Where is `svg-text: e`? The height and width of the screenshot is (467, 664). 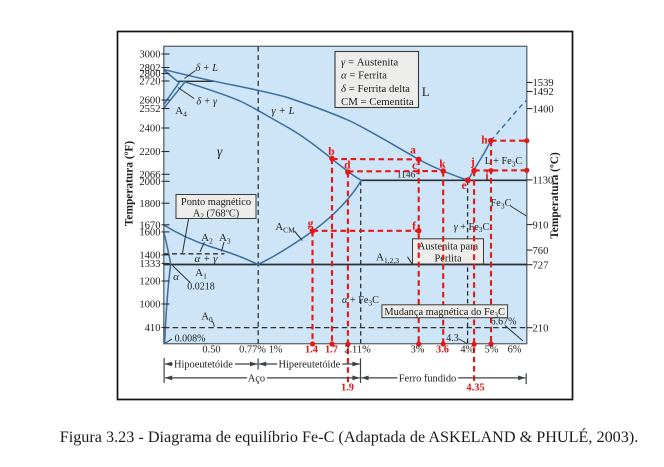 svg-text: e is located at coordinates (463, 186).